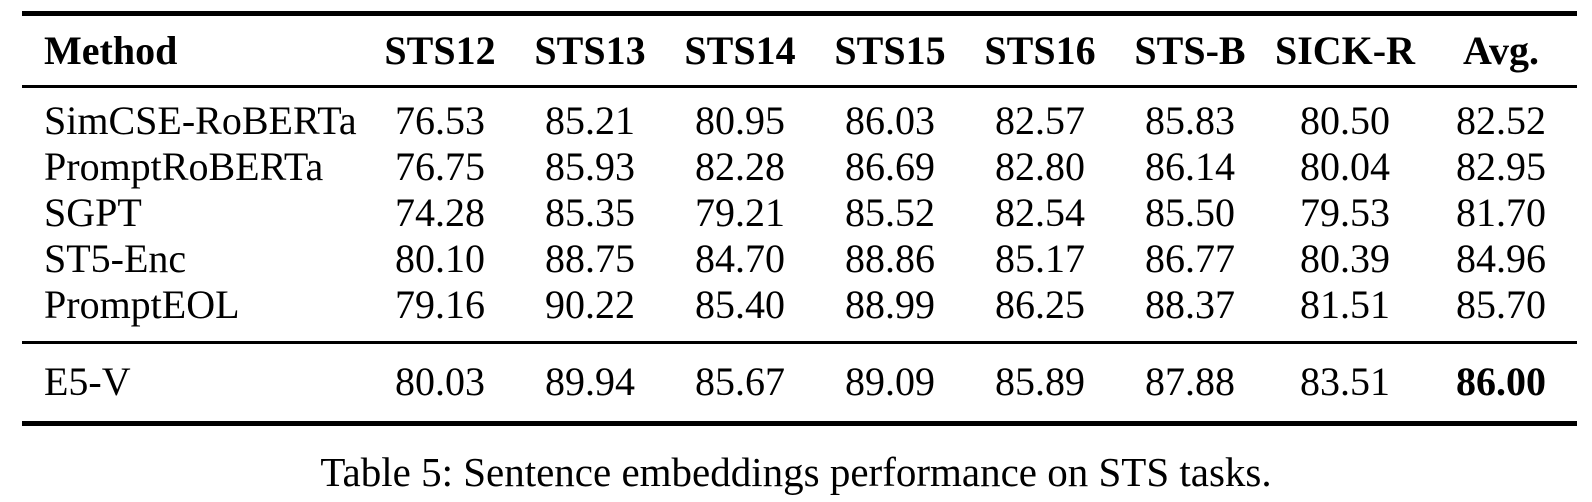  Describe the element at coordinates (890, 304) in the screenshot. I see `value-cell: 88.99` at that location.